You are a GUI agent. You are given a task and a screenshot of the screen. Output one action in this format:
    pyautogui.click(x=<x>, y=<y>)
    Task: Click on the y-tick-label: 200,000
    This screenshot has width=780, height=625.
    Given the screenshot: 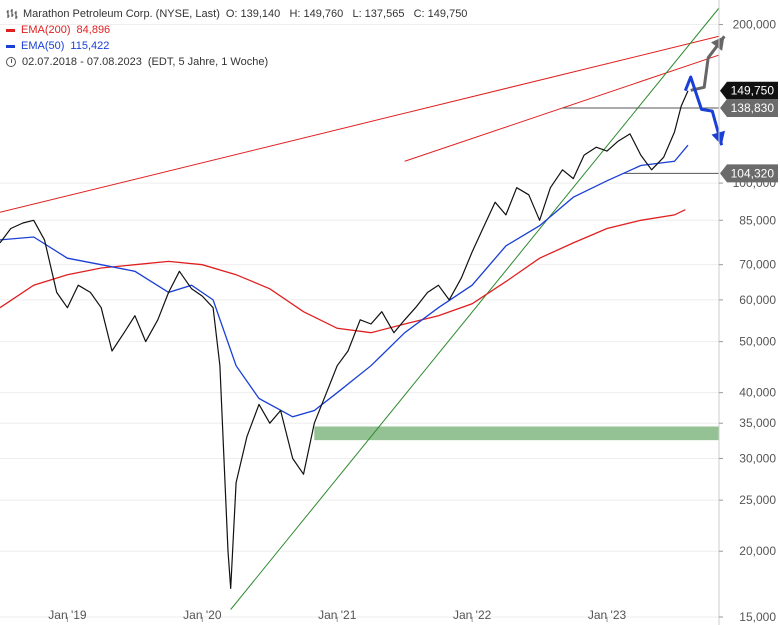 What is the action you would take?
    pyautogui.click(x=755, y=25)
    